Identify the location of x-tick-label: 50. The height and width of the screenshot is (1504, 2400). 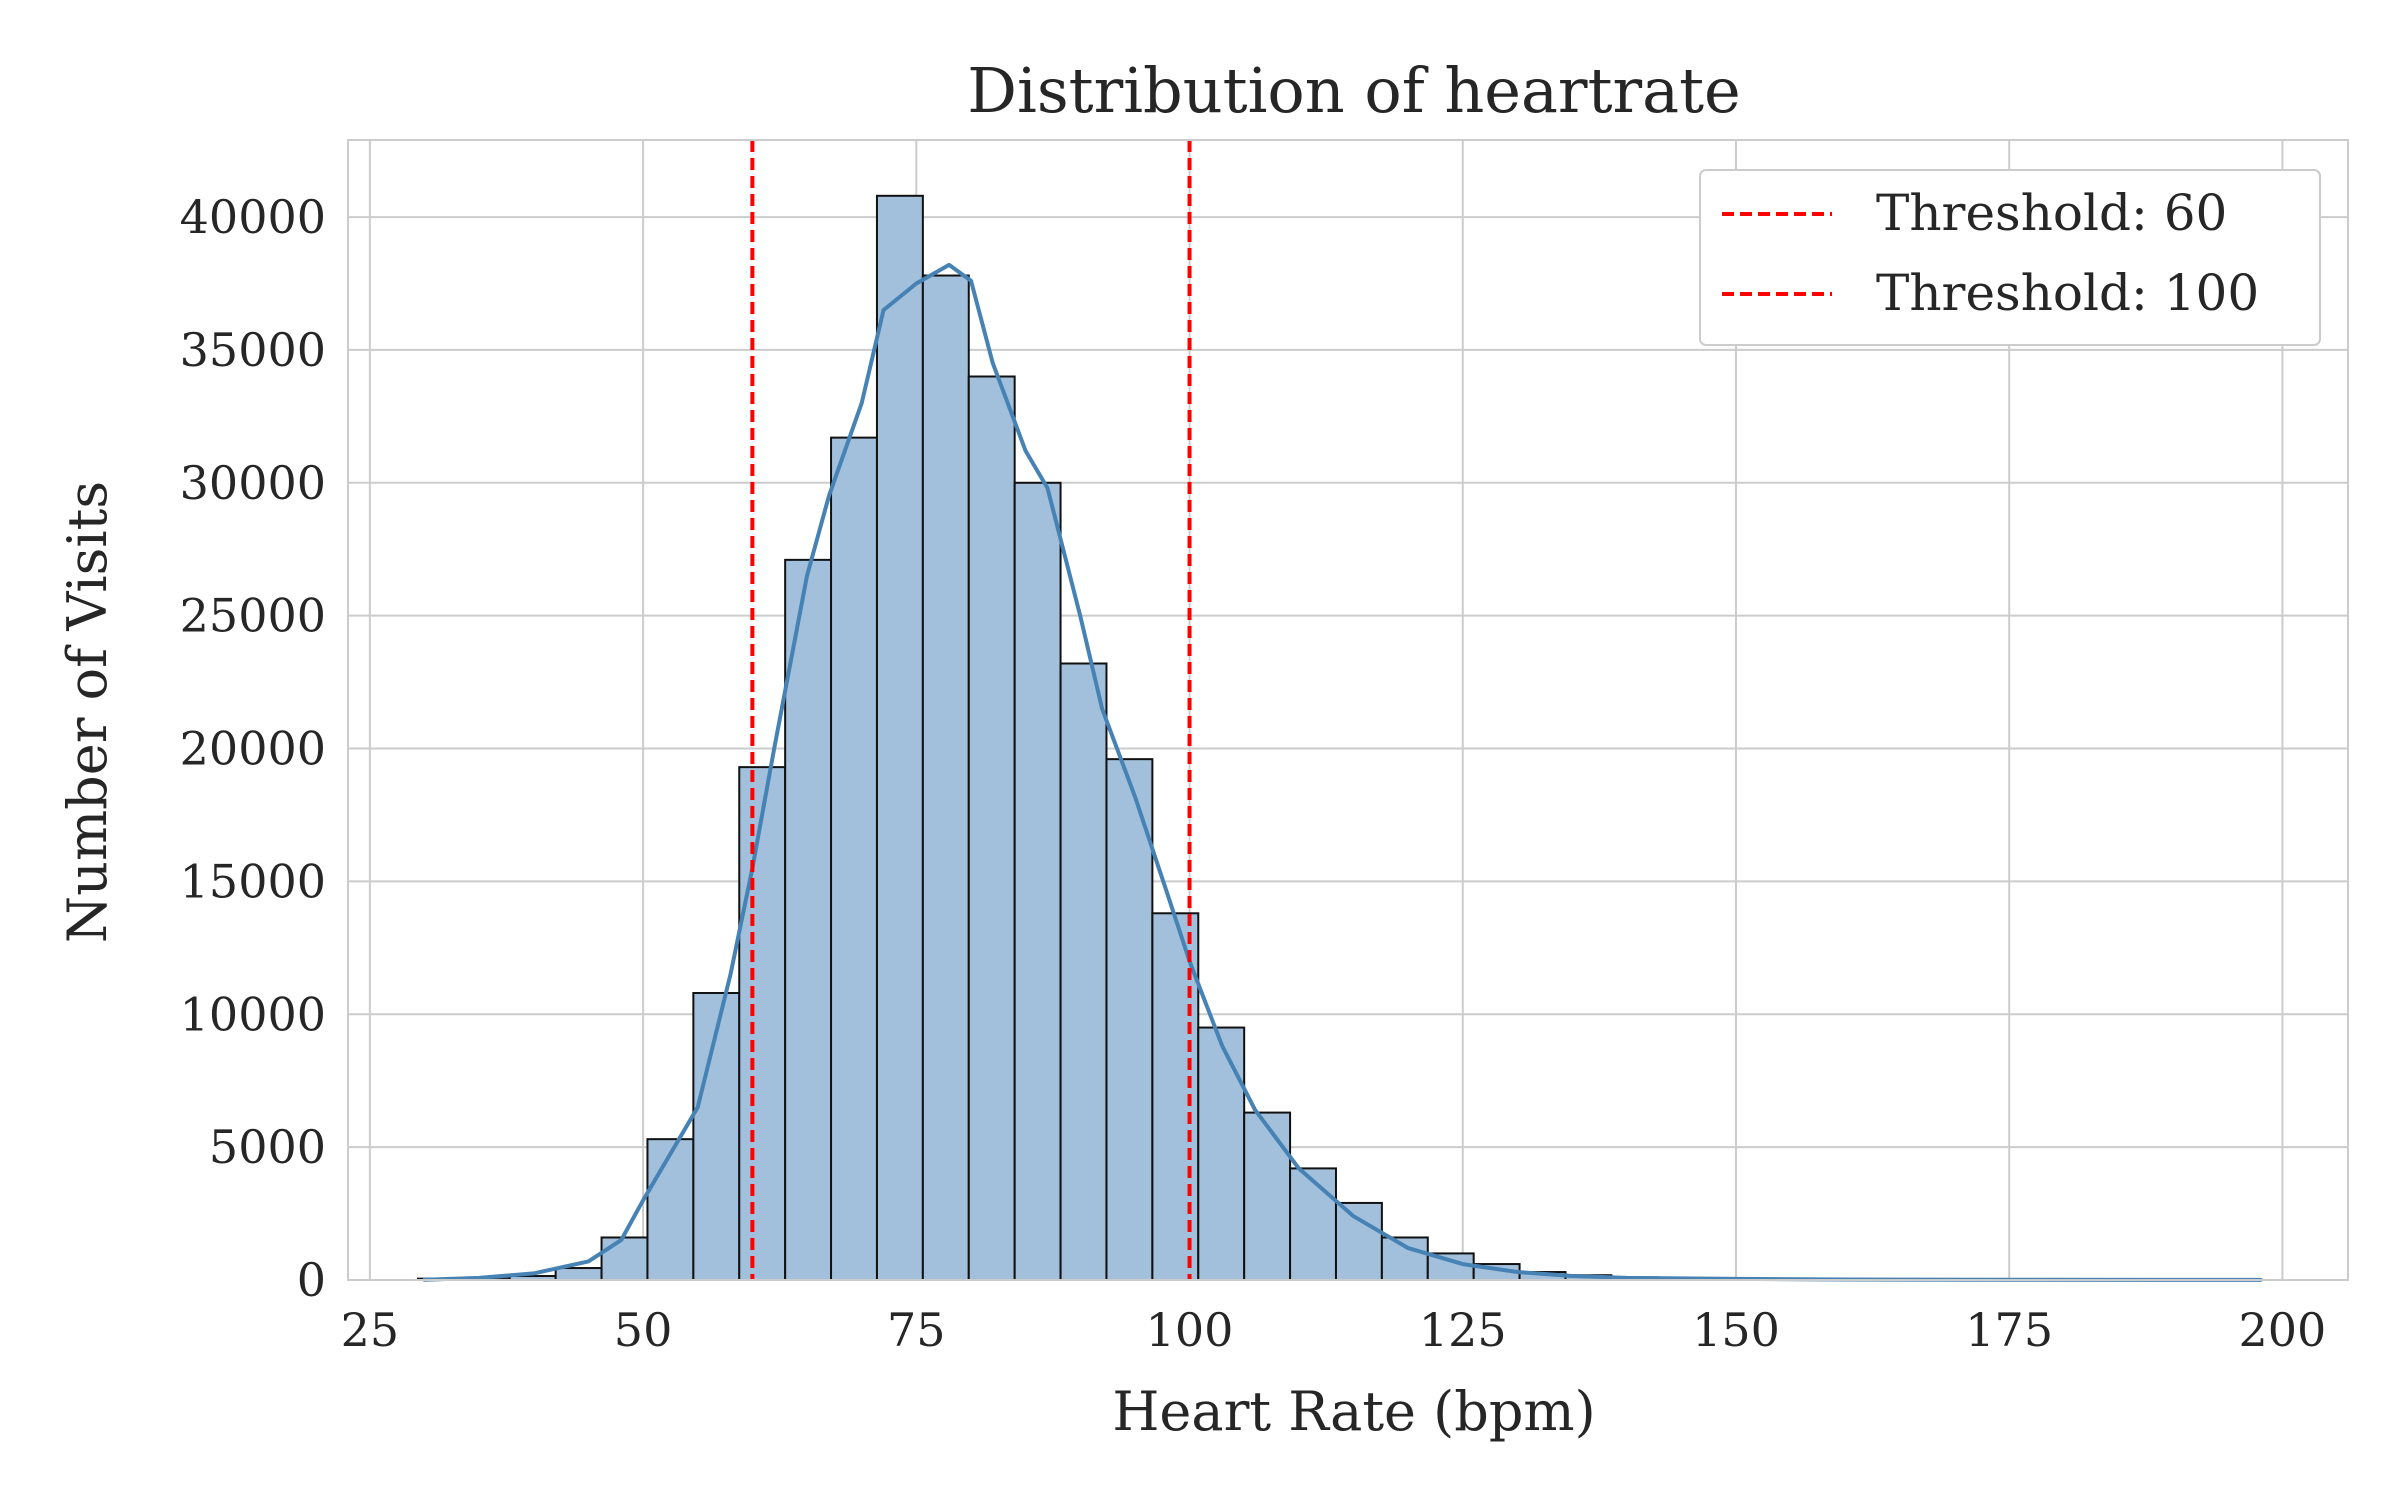
(643, 1330).